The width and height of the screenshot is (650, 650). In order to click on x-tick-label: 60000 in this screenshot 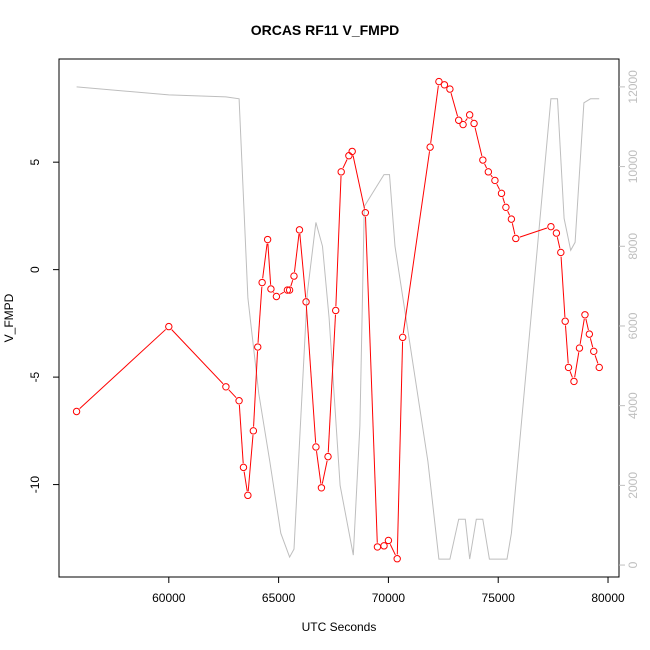, I will do `click(169, 598)`.